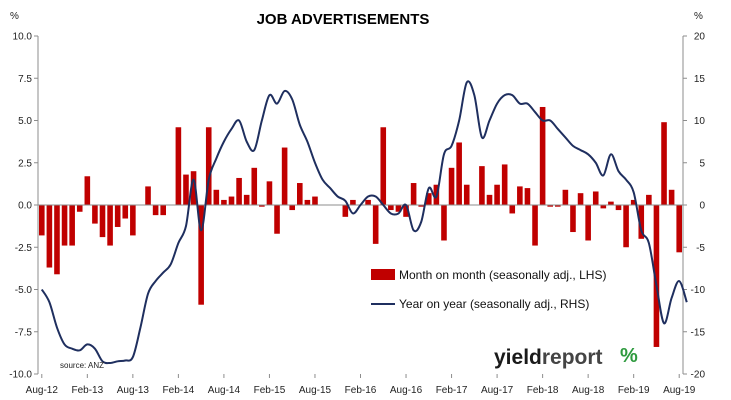 The height and width of the screenshot is (400, 731). Describe the element at coordinates (179, 390) in the screenshot. I see `x-tick-label: Feb-14` at that location.